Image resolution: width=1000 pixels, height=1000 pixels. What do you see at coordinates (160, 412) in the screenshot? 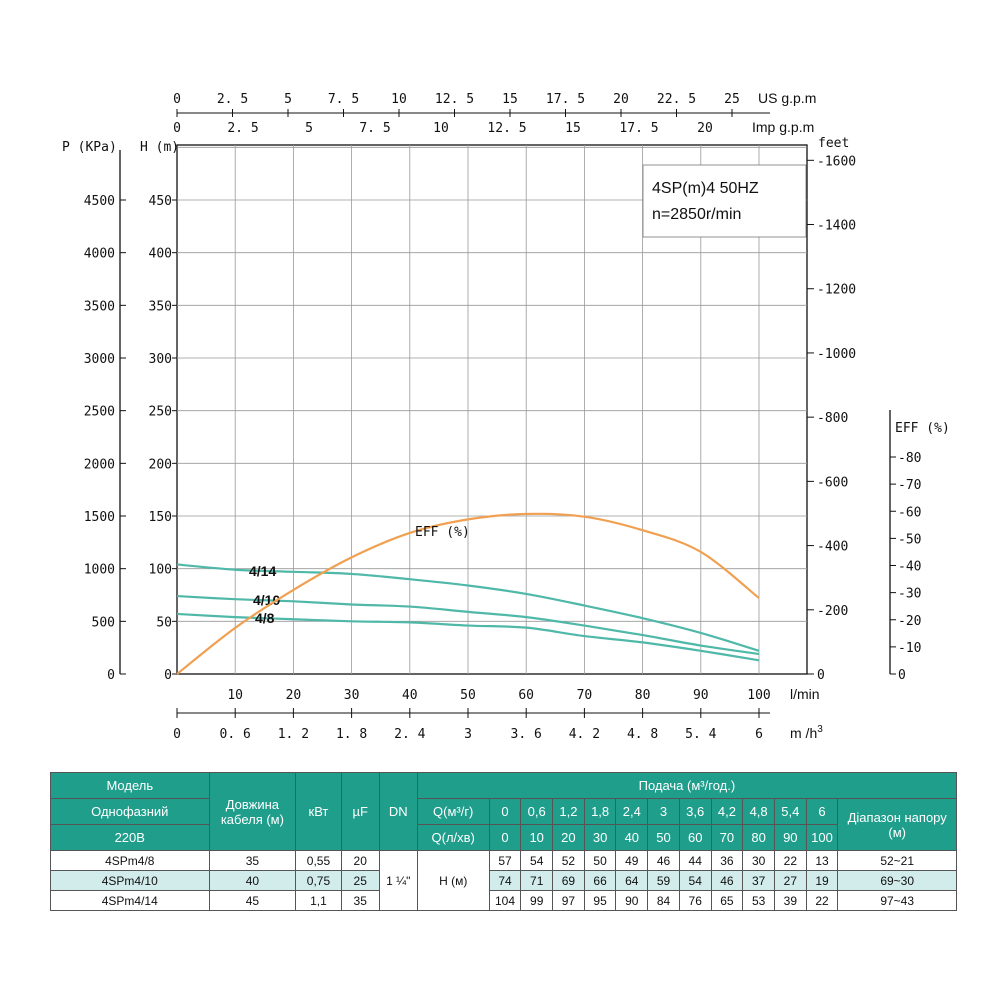
I see `h-tick-label: 250` at bounding box center [160, 412].